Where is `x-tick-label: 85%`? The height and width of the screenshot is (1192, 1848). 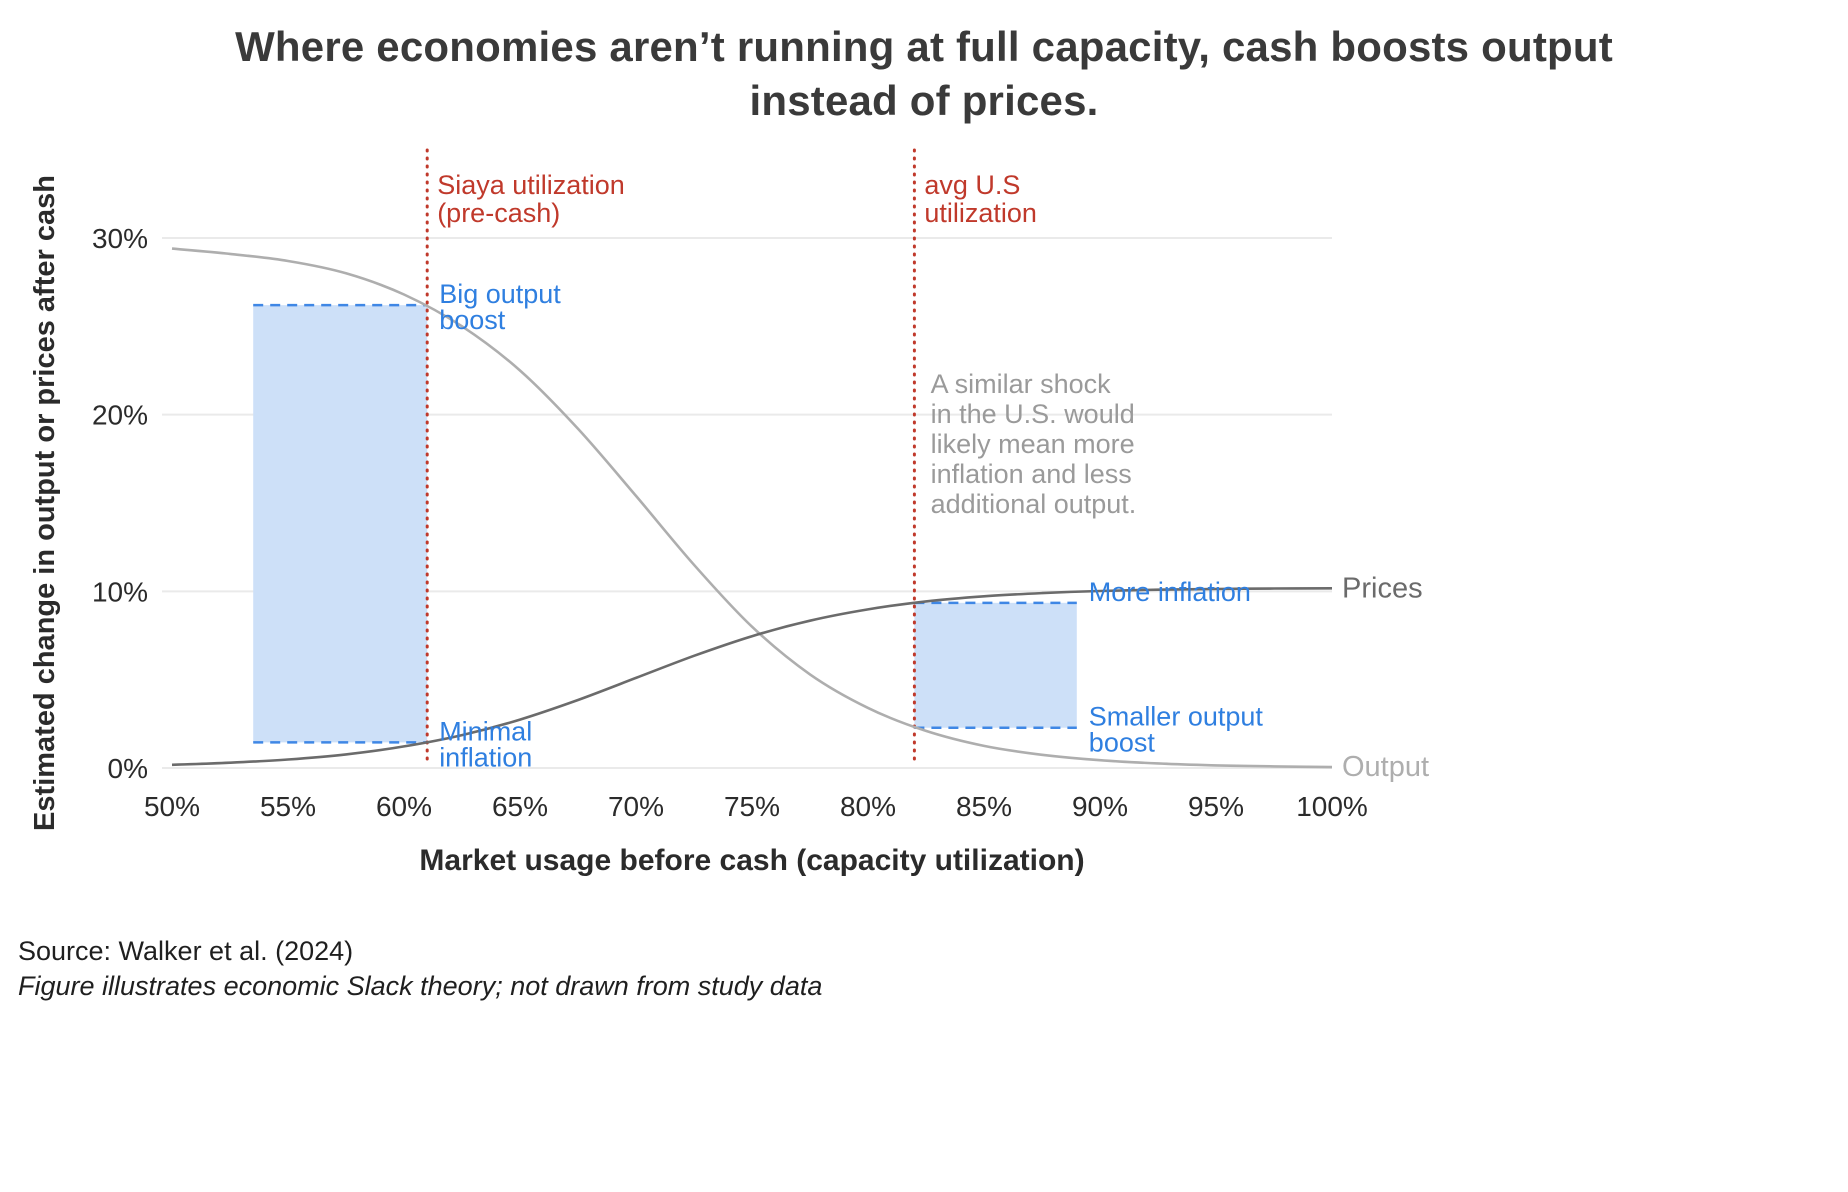
x-tick-label: 85% is located at coordinates (984, 806).